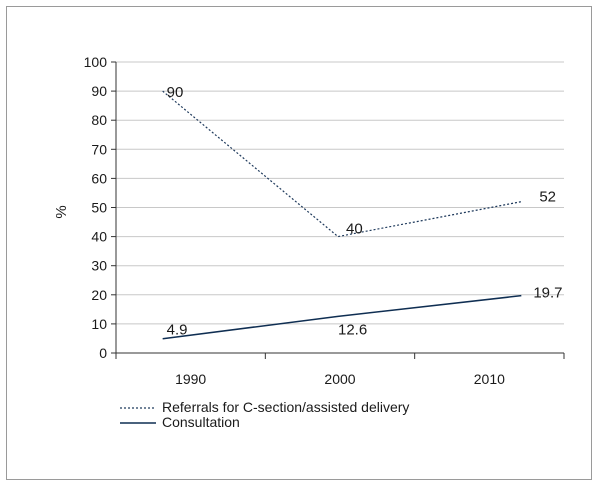 This screenshot has width=599, height=486. I want to click on y-tick-label: 0, so click(103, 353).